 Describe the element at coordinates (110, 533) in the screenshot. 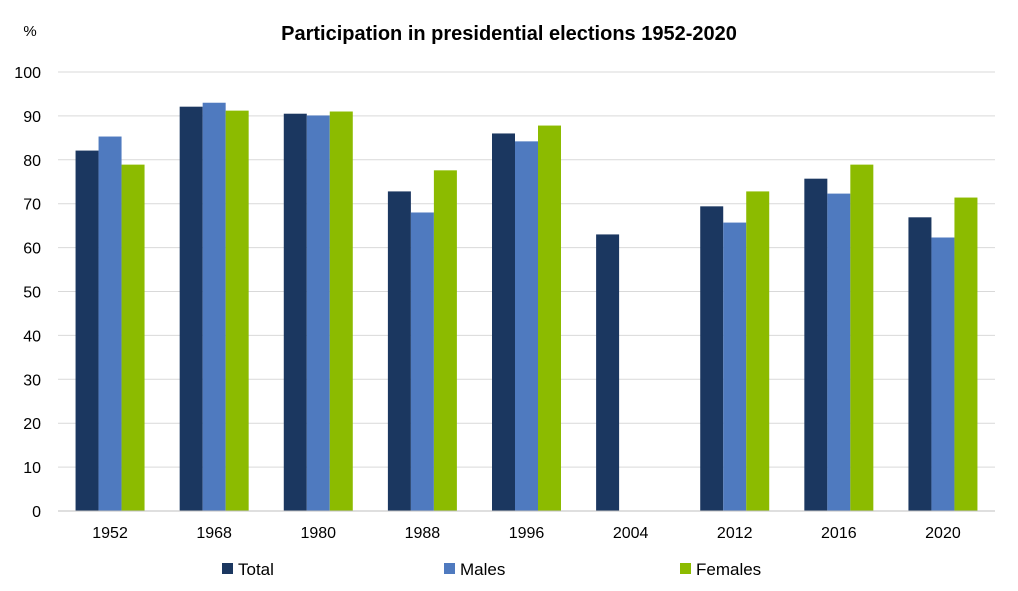

I see `x-tick-label: 1952` at that location.